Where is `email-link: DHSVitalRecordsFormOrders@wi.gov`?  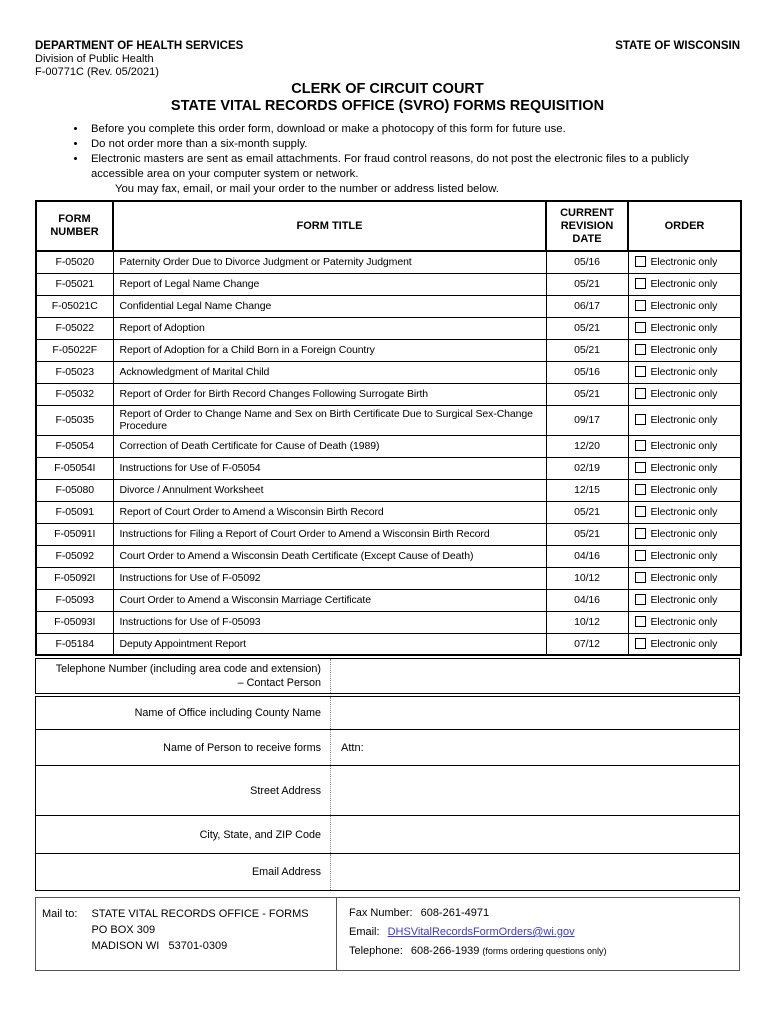
email-link: DHSVitalRecordsFormOrders@wi.gov is located at coordinates (481, 932).